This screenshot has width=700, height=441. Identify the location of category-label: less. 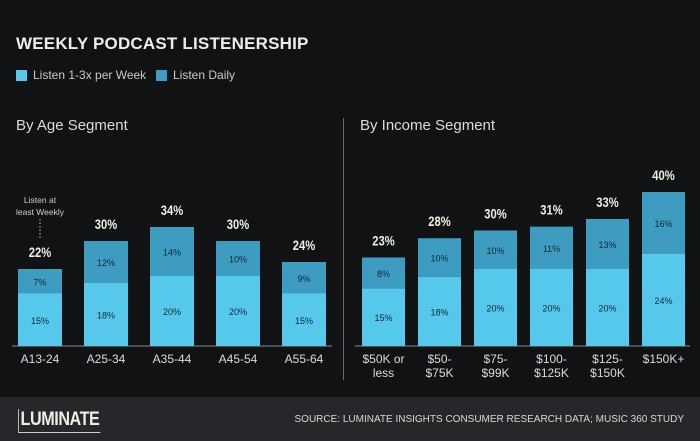
(383, 373).